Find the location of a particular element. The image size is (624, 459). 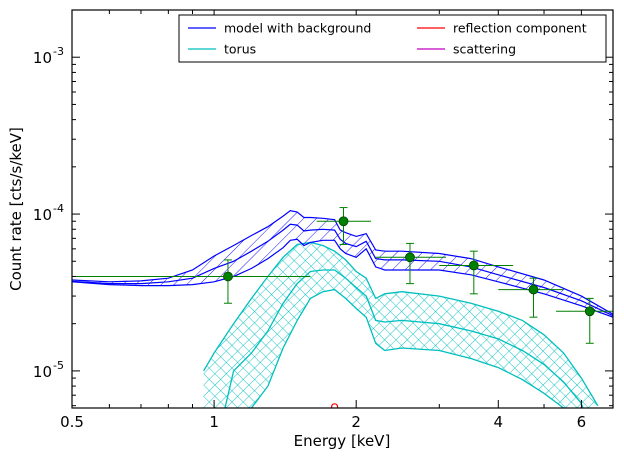

legend-box is located at coordinates (392, 38).